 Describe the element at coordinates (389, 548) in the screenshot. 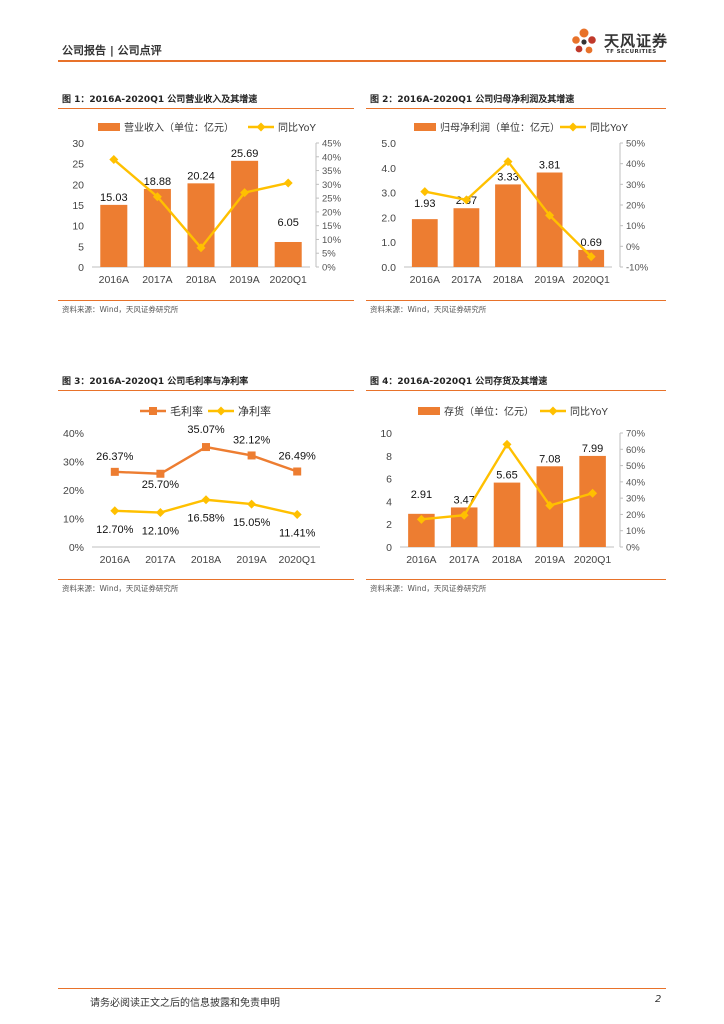

I see `left-axis-tick-label: 0` at that location.